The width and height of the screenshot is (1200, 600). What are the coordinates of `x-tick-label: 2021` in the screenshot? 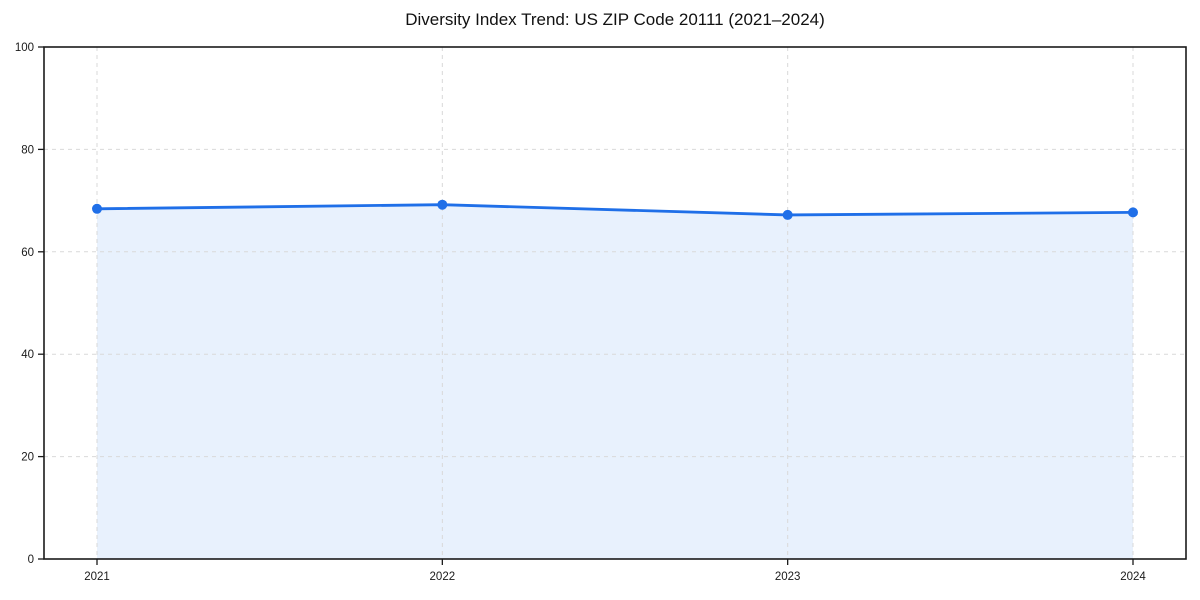 It's located at (97, 577).